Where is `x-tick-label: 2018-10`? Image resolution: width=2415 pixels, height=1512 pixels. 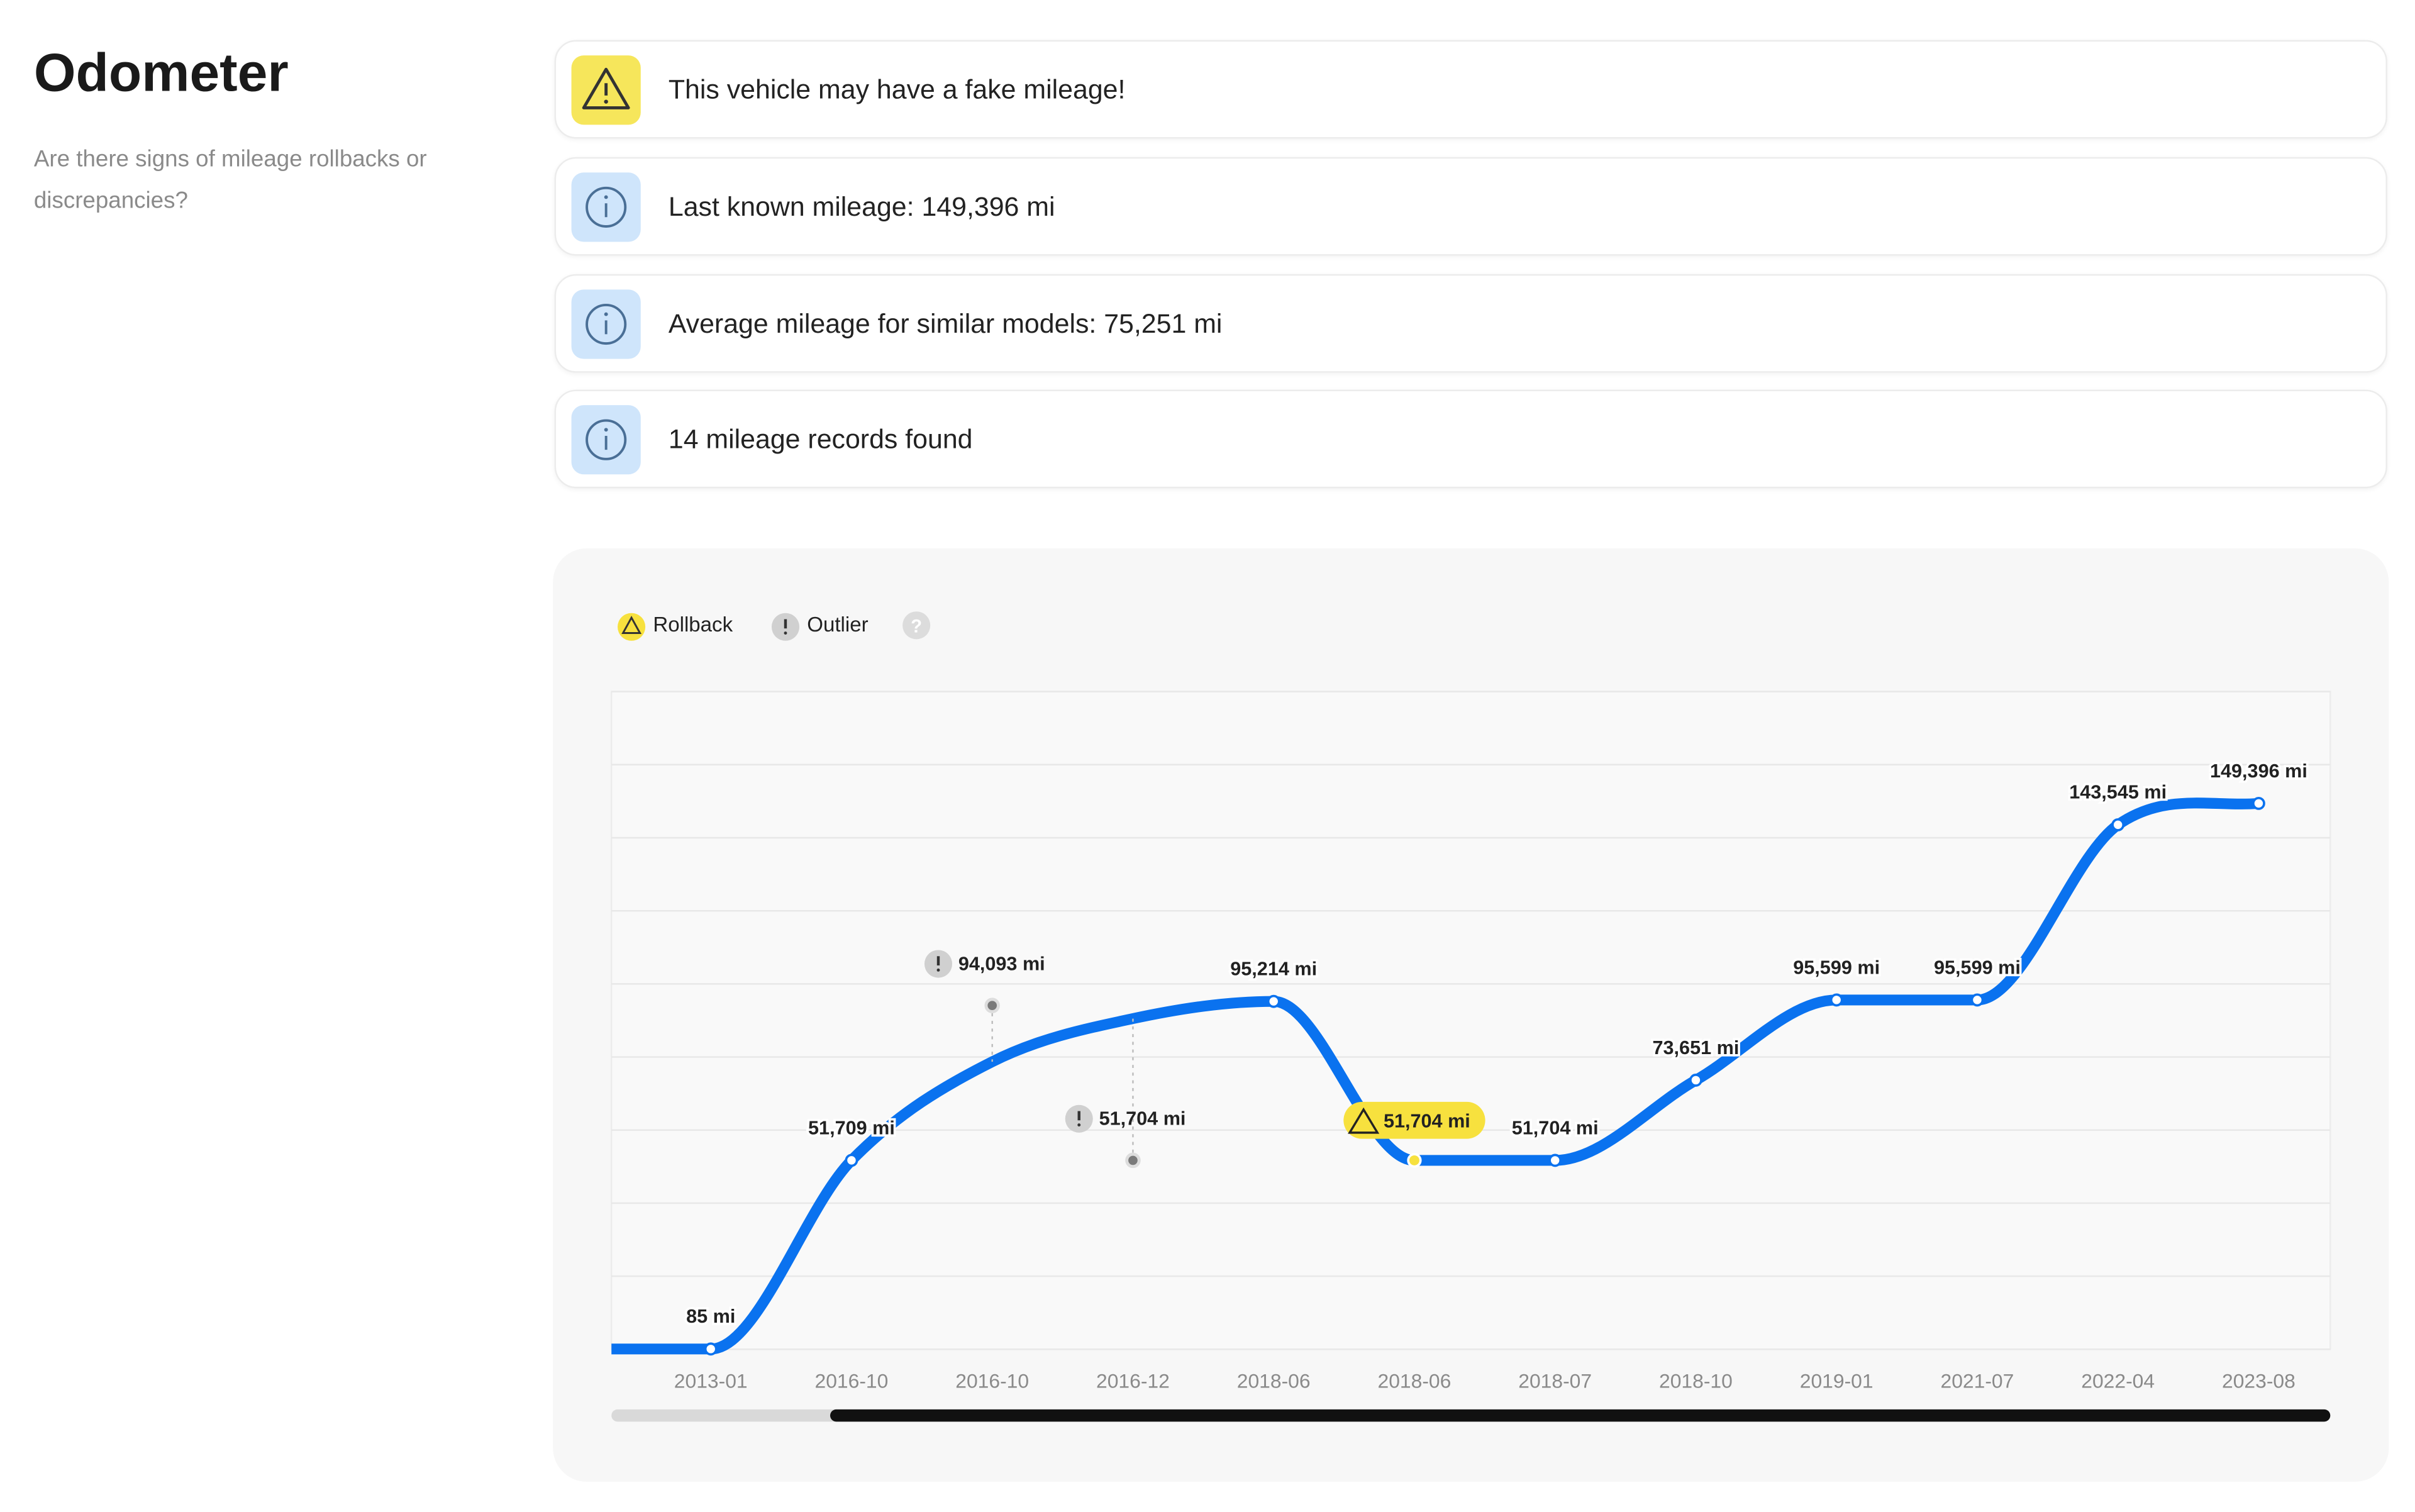 x-tick-label: 2018-10 is located at coordinates (1696, 1381).